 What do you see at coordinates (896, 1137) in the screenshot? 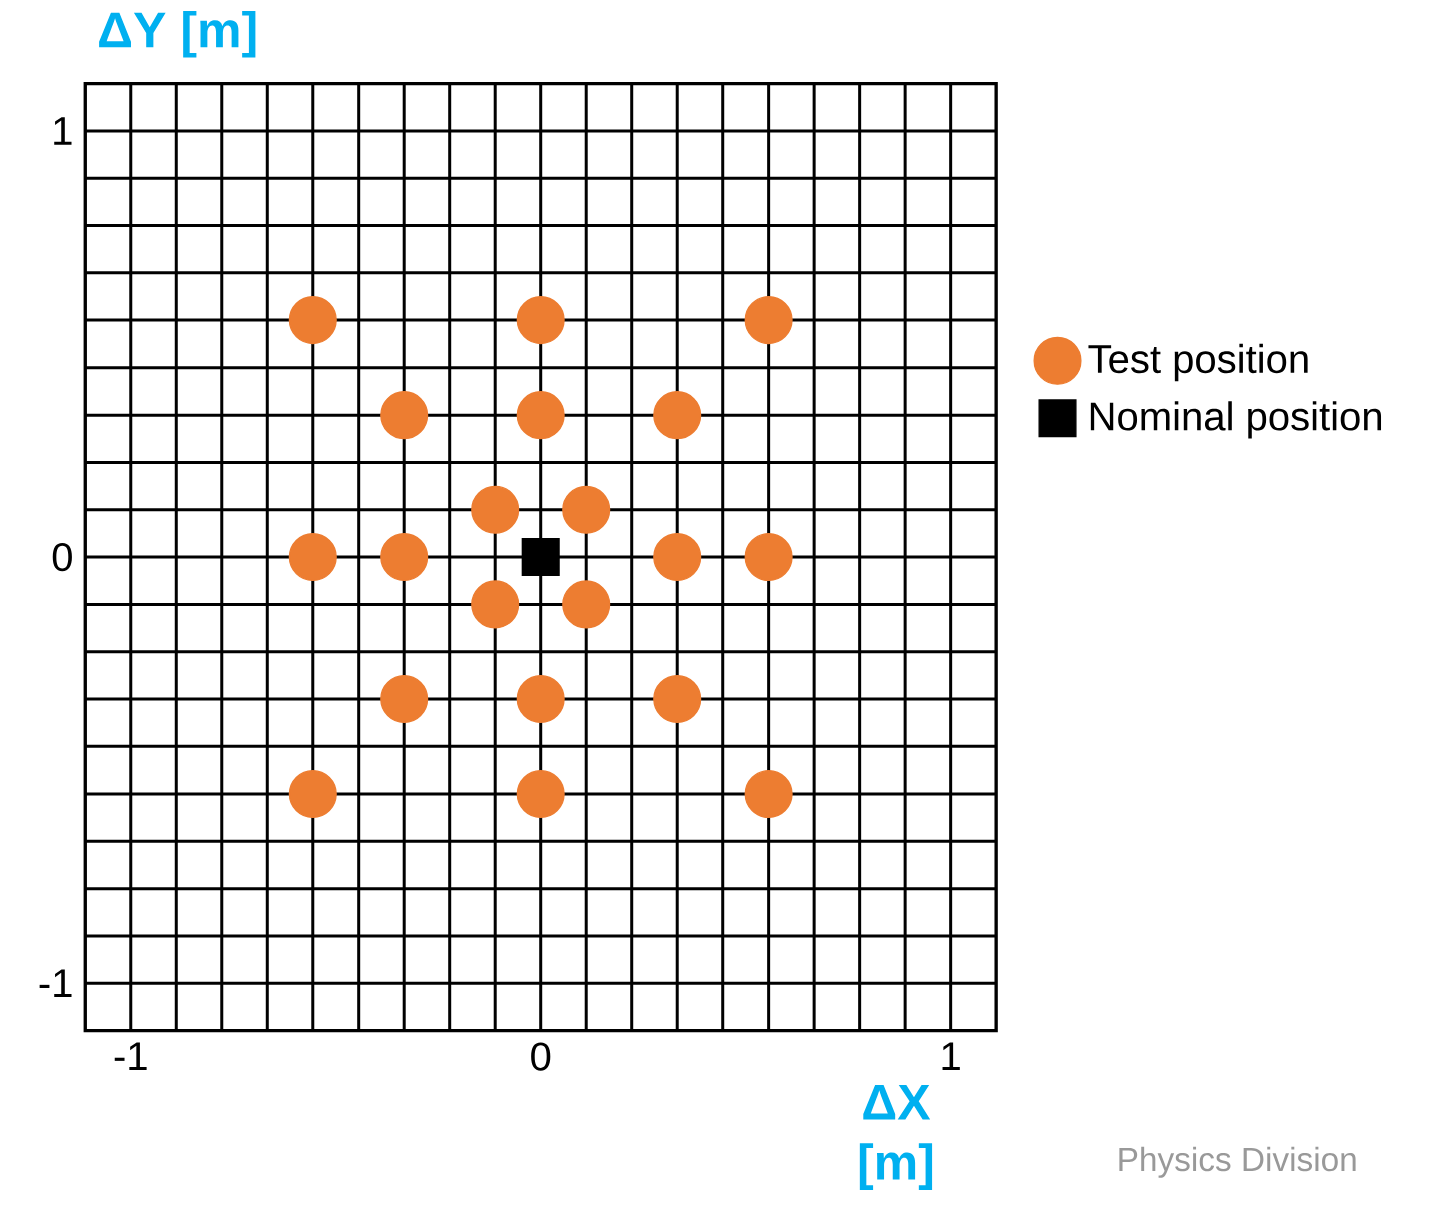
I see `x-axis-title: ΔX [m]` at bounding box center [896, 1137].